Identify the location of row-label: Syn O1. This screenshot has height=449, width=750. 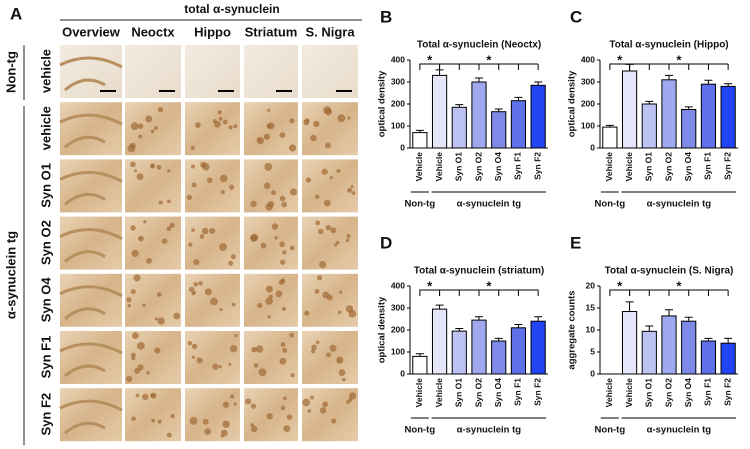
(45, 185).